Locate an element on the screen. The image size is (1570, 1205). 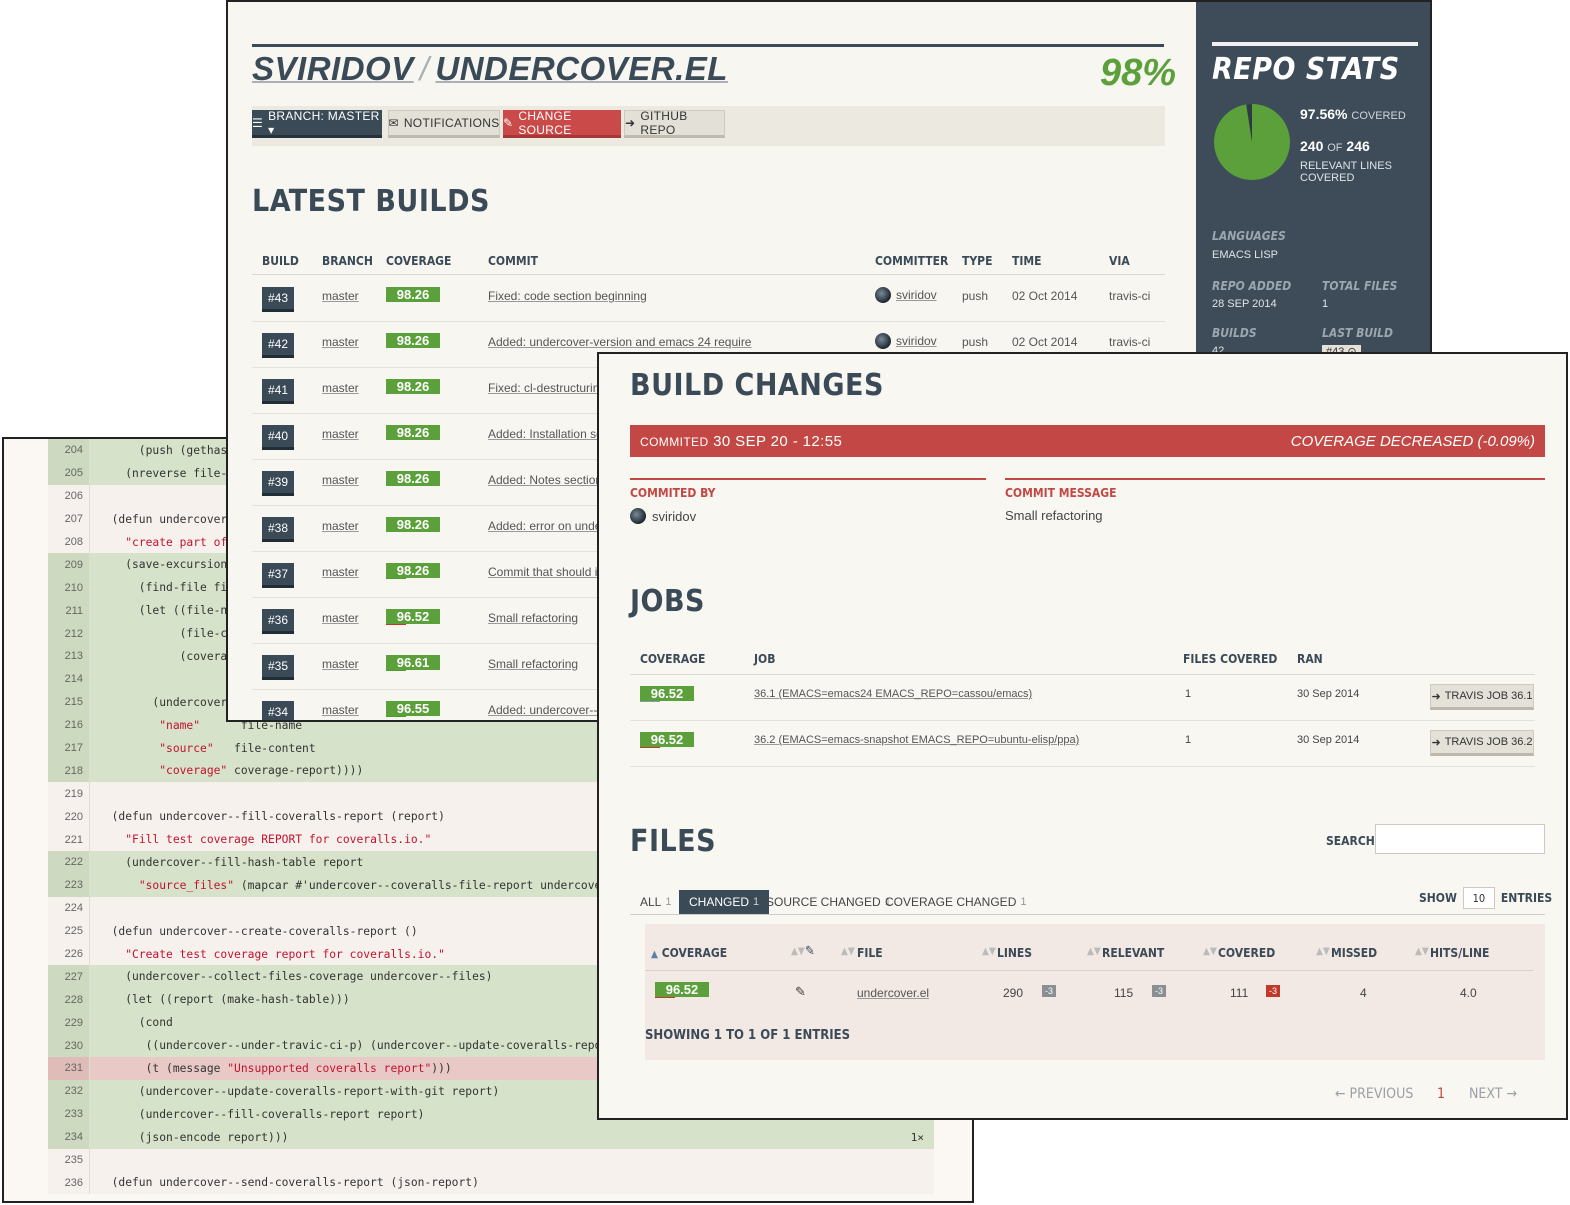
col-via: VIA is located at coordinates (1119, 261).